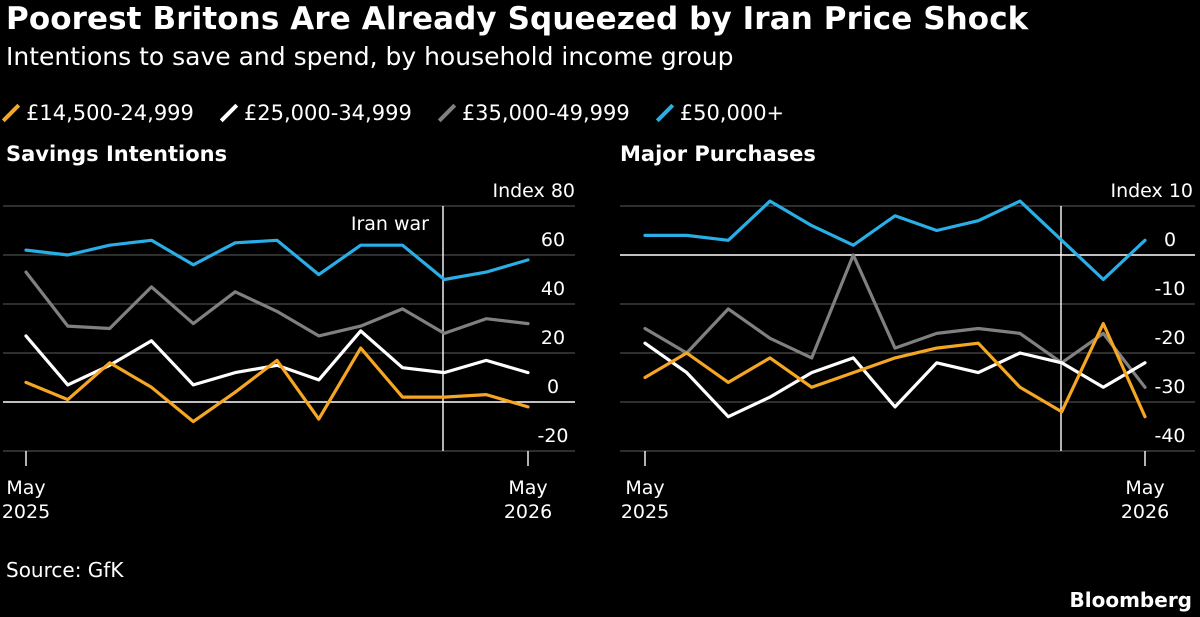 The width and height of the screenshot is (1200, 617). What do you see at coordinates (1170, 240) in the screenshot?
I see `purchases-y-tick-label: 0` at bounding box center [1170, 240].